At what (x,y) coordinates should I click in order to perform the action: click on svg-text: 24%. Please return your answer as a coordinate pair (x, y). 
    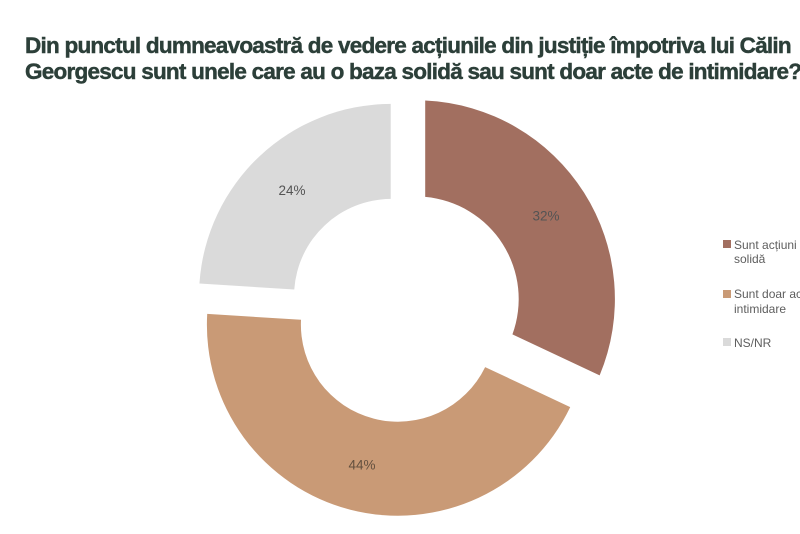
    Looking at the image, I should click on (291, 190).